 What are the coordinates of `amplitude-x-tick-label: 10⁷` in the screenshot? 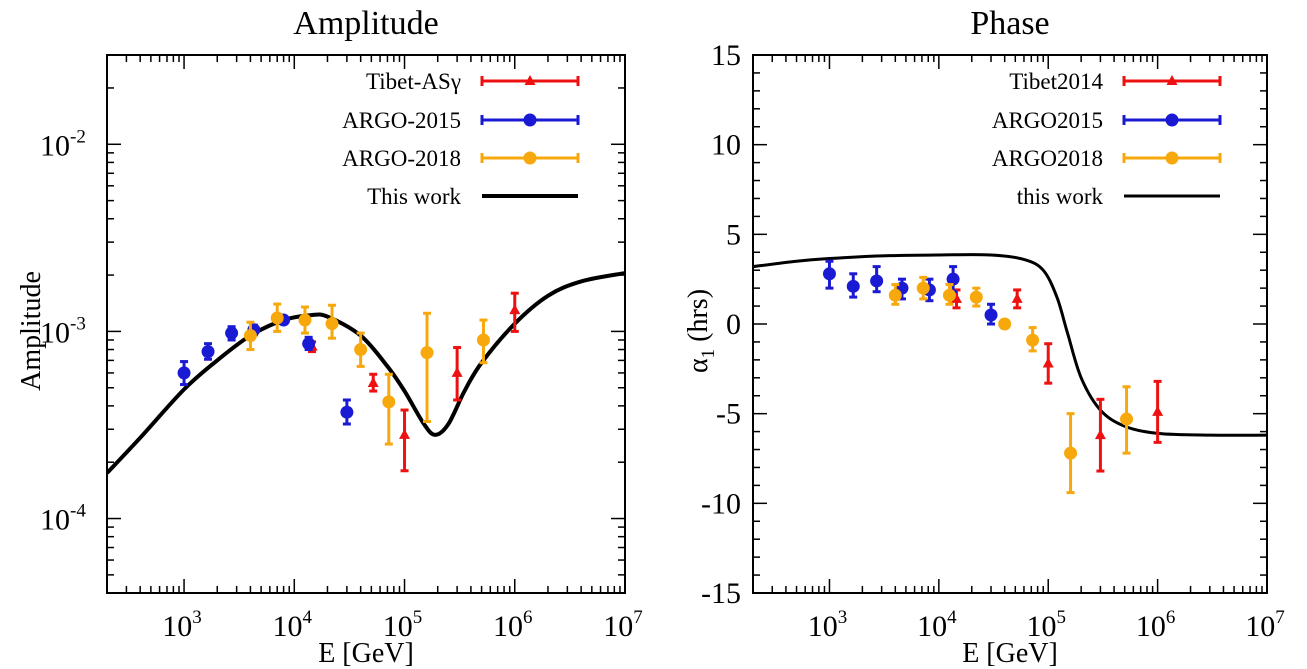 It's located at (623, 625).